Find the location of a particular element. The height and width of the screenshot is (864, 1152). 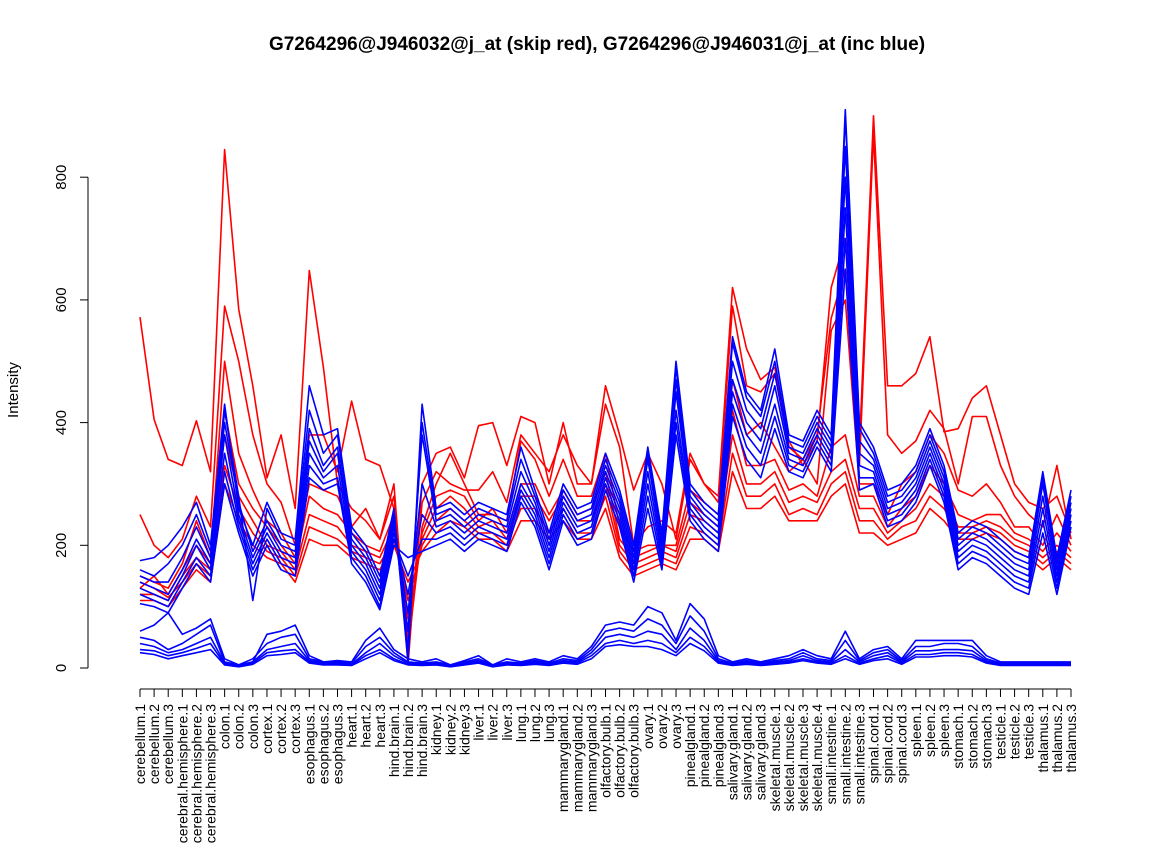

x-tick-label-thalamus.3: thalamus.3 is located at coordinates (1071, 738).